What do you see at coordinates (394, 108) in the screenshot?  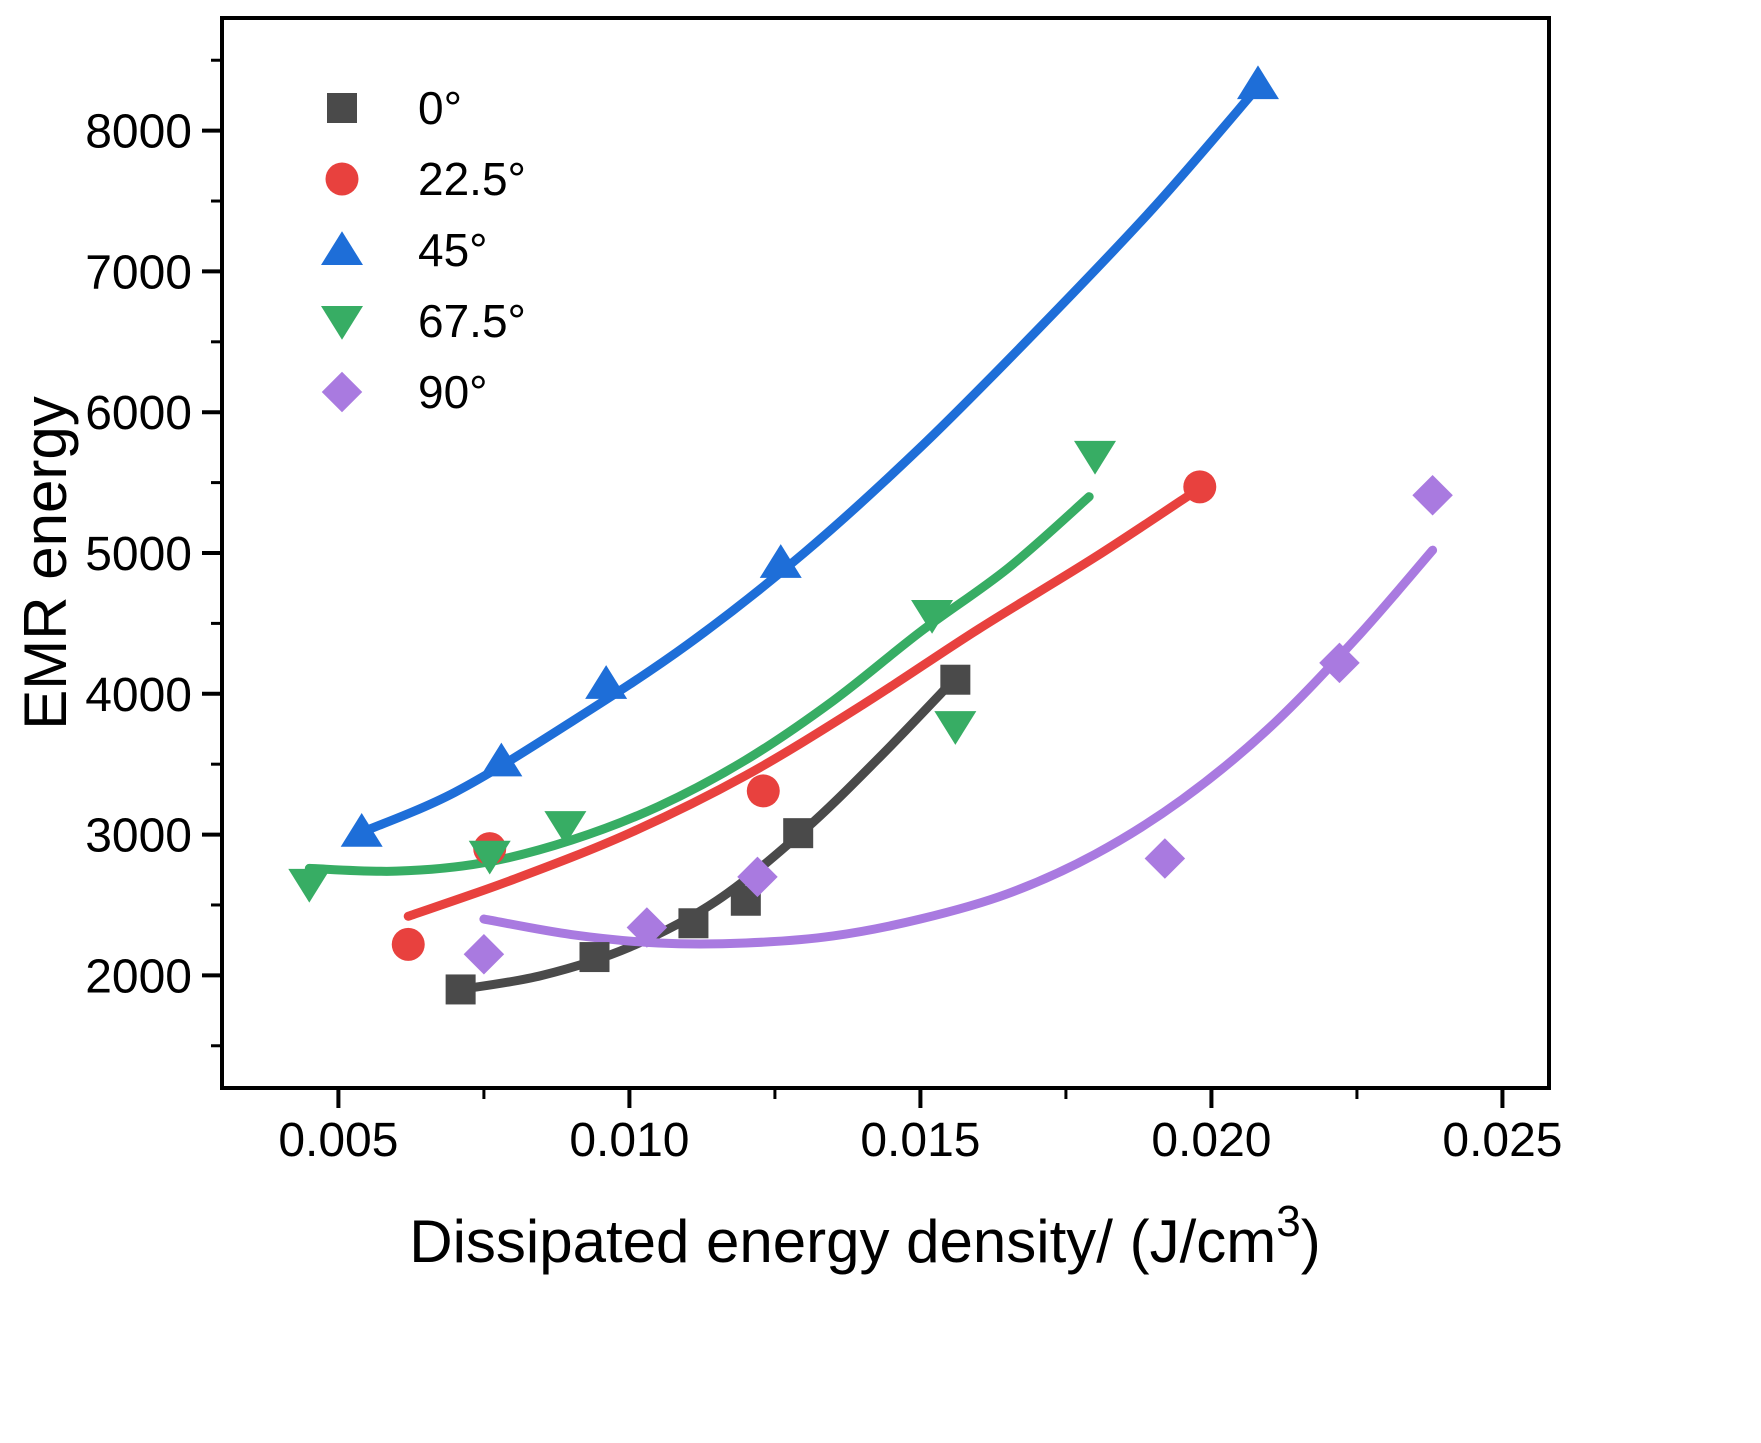 I see `legend-entry-0: 0°` at bounding box center [394, 108].